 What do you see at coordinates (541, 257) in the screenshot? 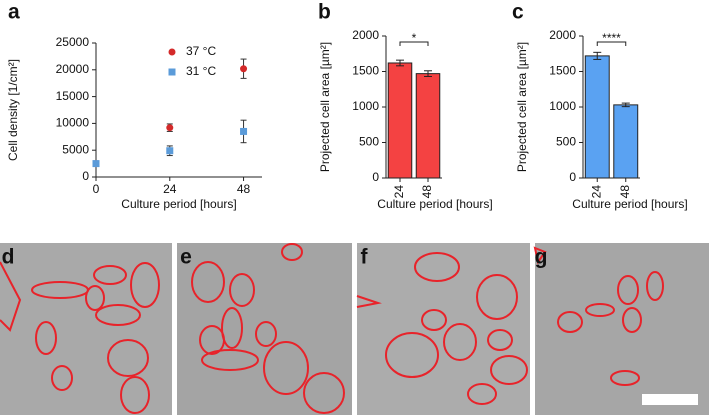
I see `panel-label: g` at bounding box center [541, 257].